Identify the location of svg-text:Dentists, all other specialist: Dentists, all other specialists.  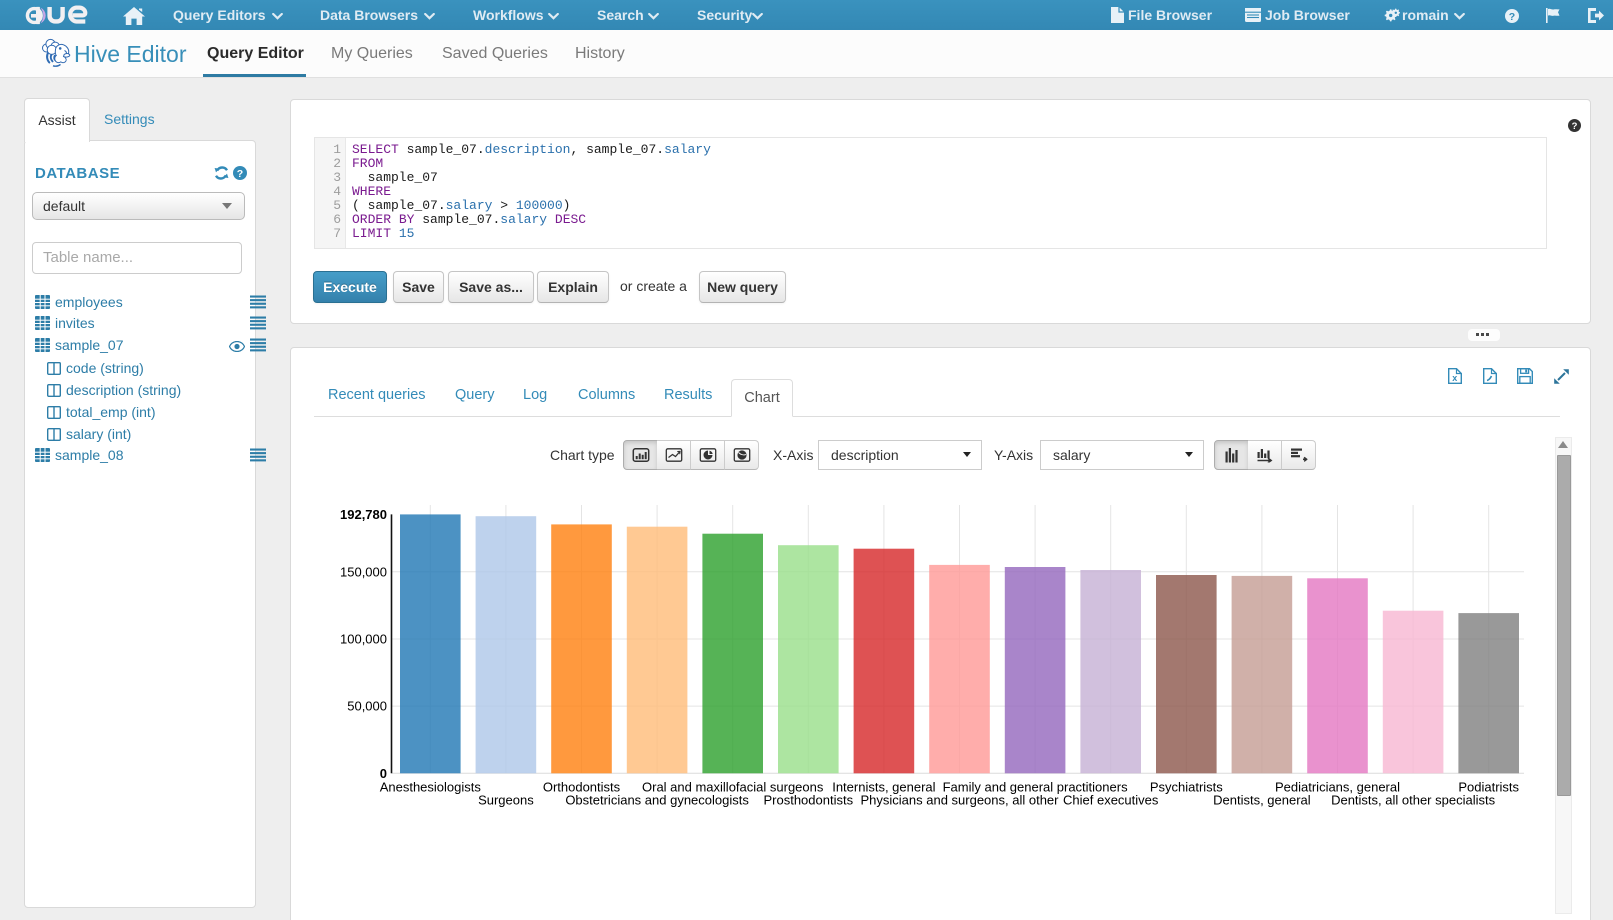
(1413, 800).